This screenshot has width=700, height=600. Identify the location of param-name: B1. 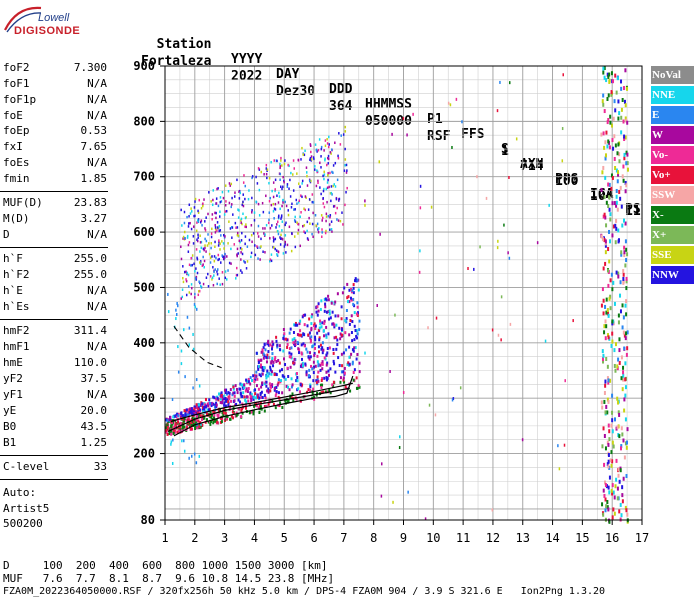
(10, 442).